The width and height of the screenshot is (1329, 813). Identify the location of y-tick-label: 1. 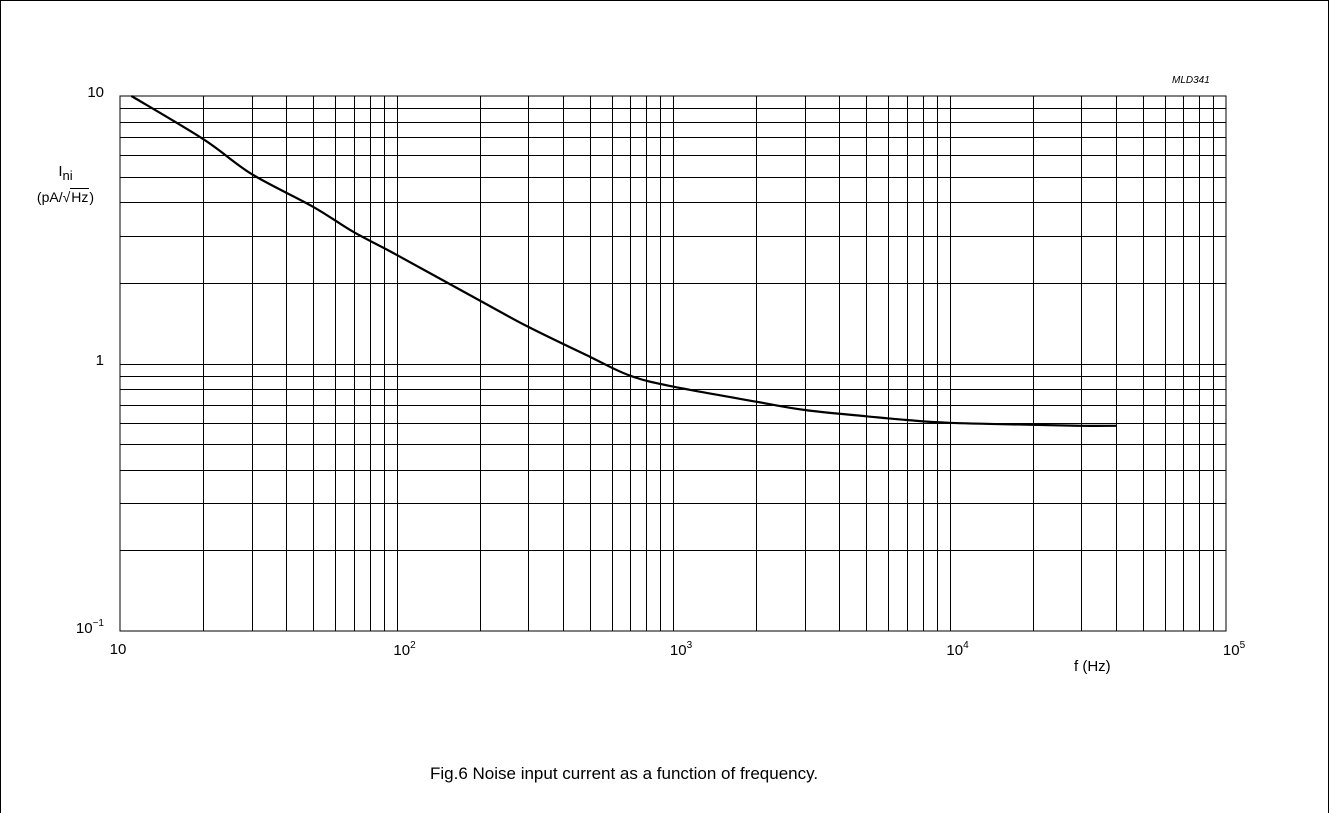
(100, 360).